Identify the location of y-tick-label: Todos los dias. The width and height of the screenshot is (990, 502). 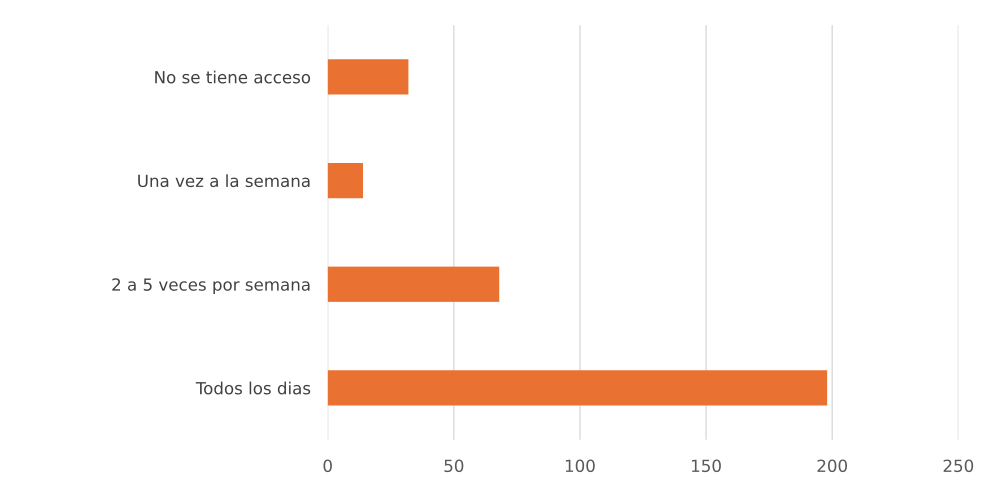
(253, 388).